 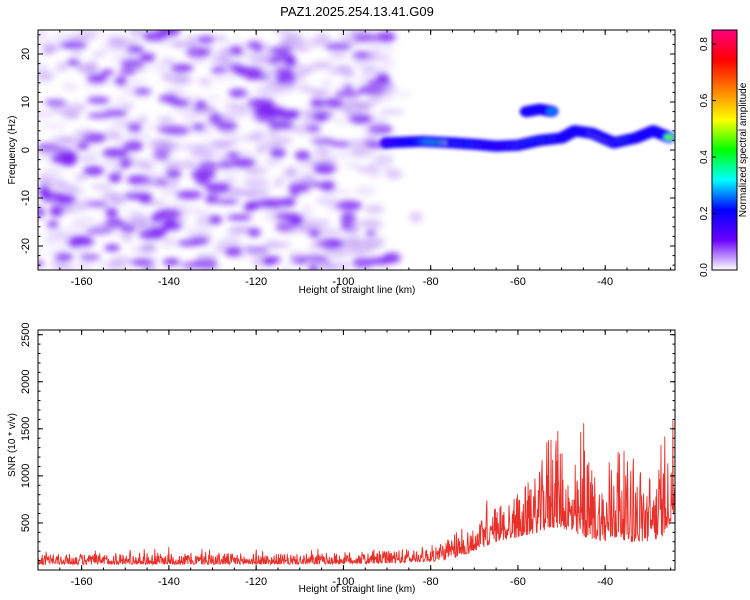 I want to click on x-tick-label: -40, so click(x=605, y=282).